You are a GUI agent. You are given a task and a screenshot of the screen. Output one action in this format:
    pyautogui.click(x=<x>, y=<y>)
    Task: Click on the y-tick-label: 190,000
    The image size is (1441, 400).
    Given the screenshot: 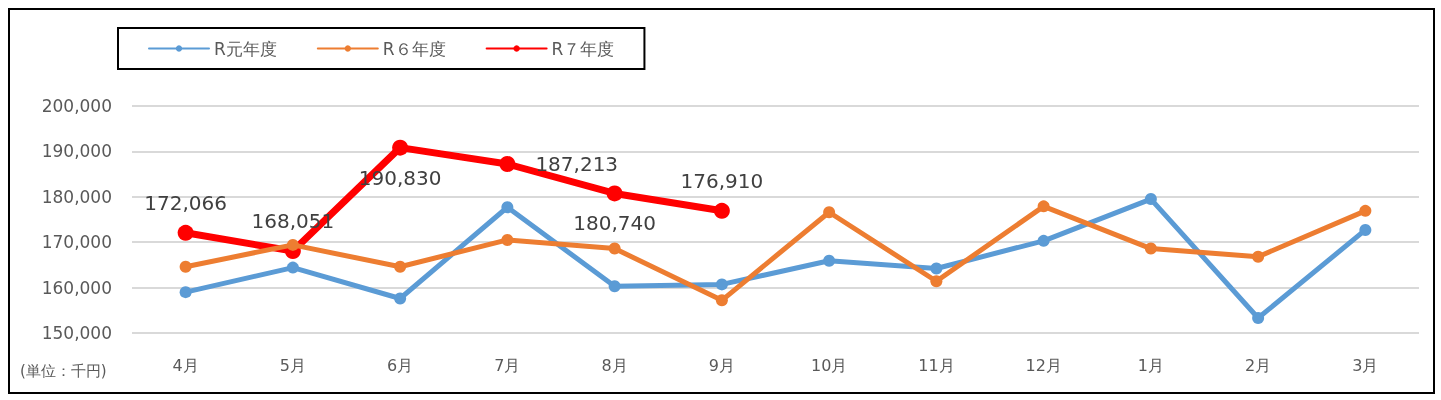 What is the action you would take?
    pyautogui.click(x=76, y=151)
    